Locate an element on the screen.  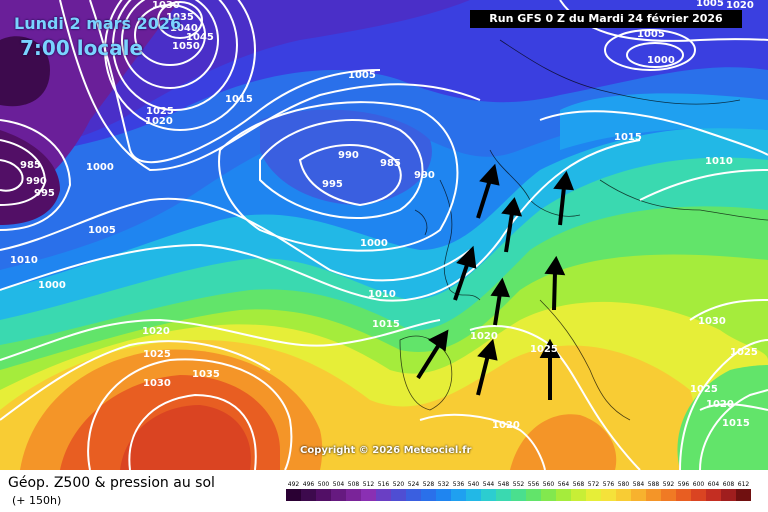
legend-tick-label: 556 is located at coordinates (534, 484).